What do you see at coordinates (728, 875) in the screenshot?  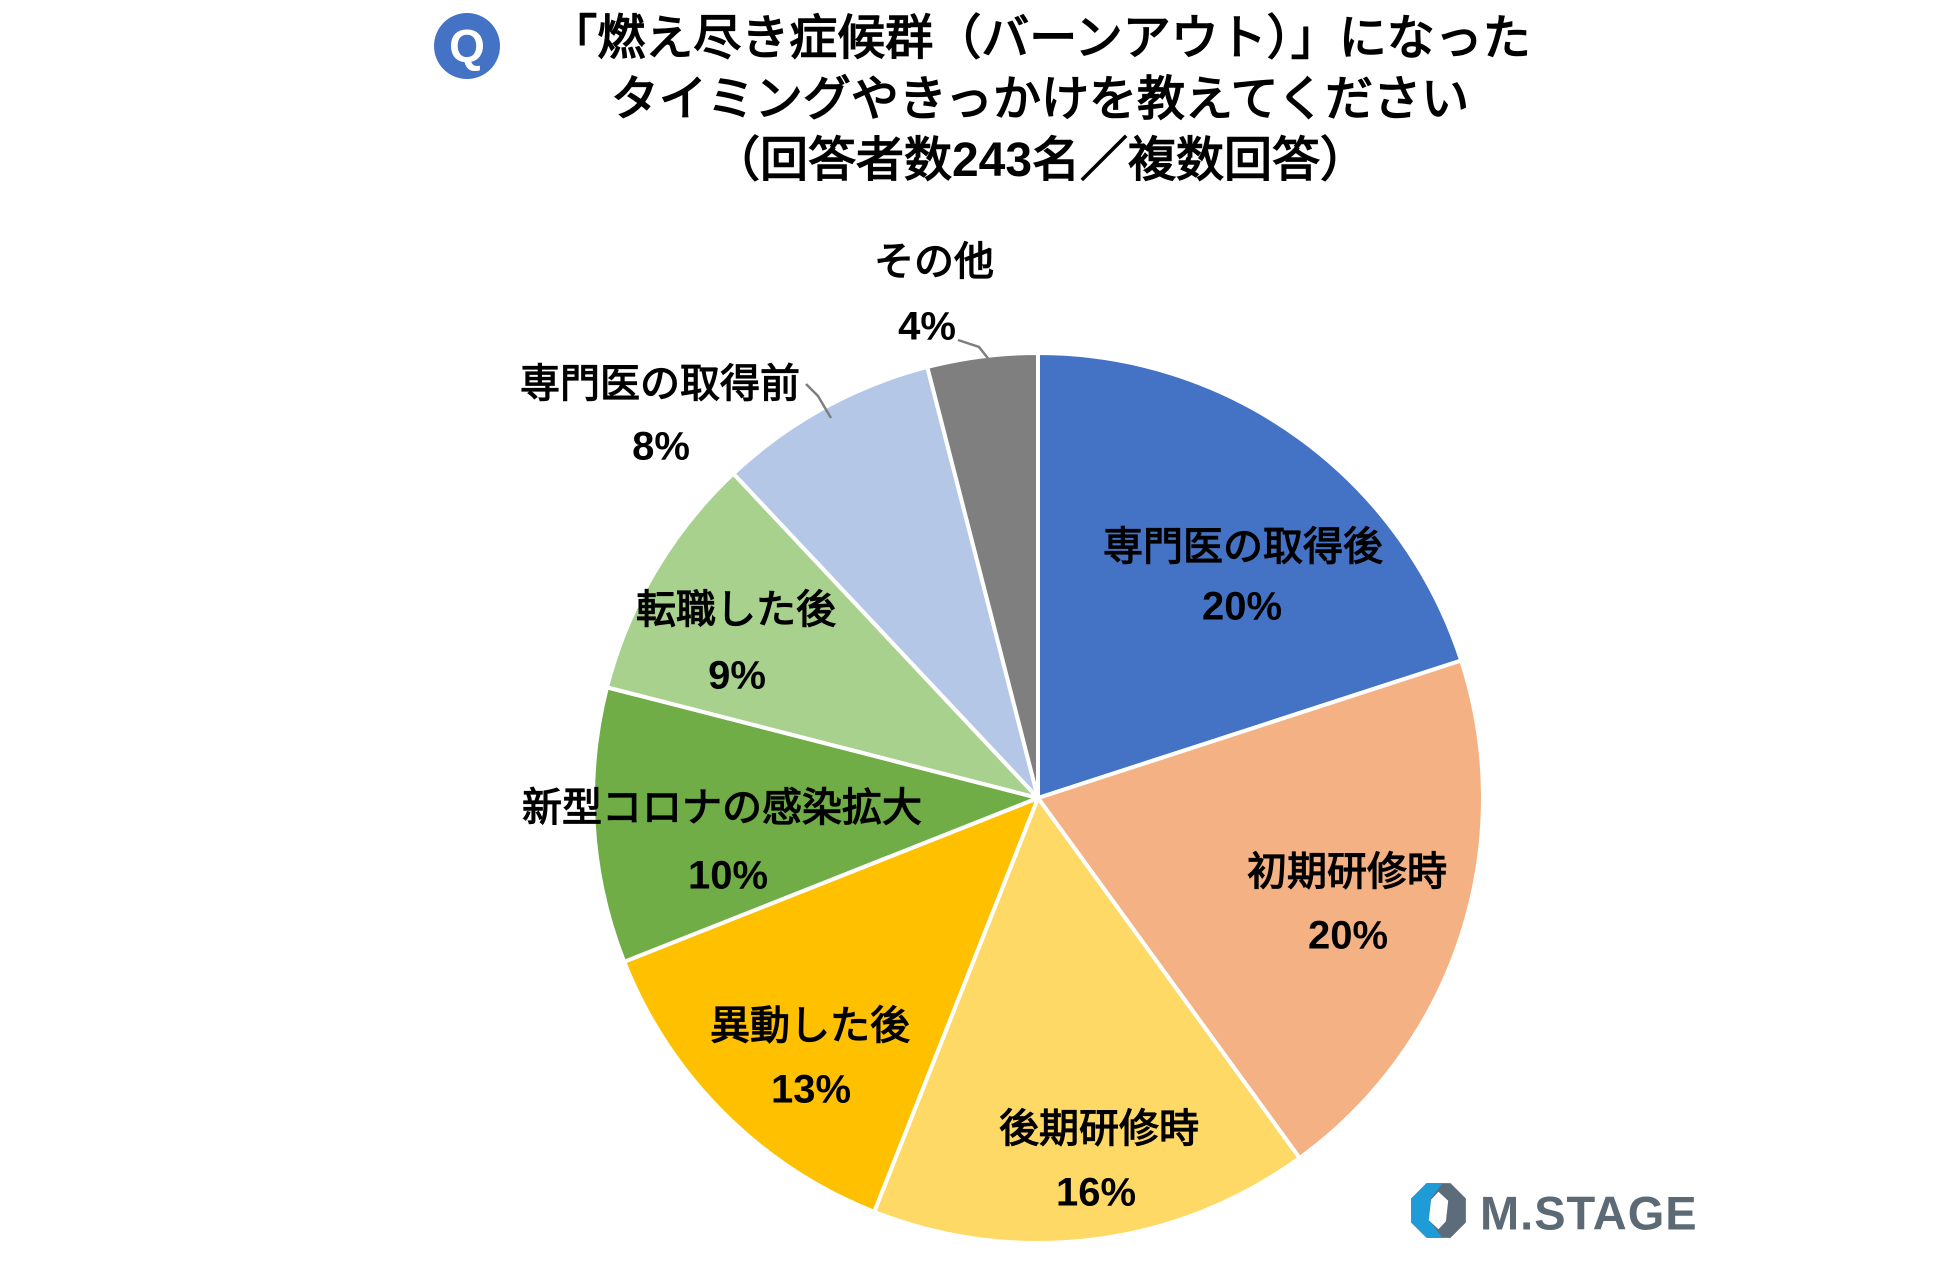 I see `slice-pct-4: 10%` at bounding box center [728, 875].